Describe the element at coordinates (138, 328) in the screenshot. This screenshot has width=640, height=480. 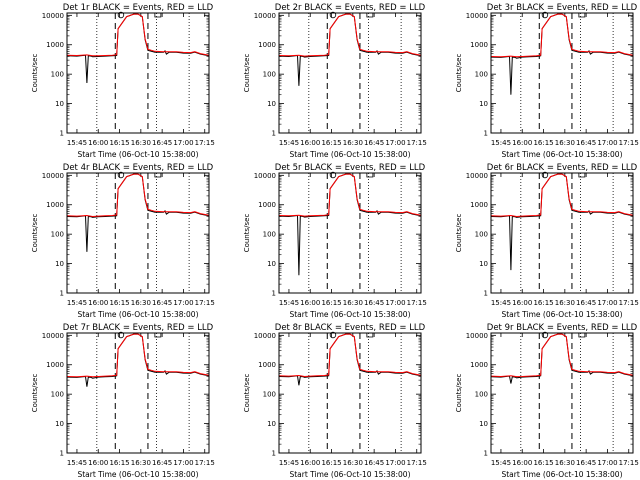
I see `panel-title: Det 7r BLACK = Events, RED = LLD` at that location.